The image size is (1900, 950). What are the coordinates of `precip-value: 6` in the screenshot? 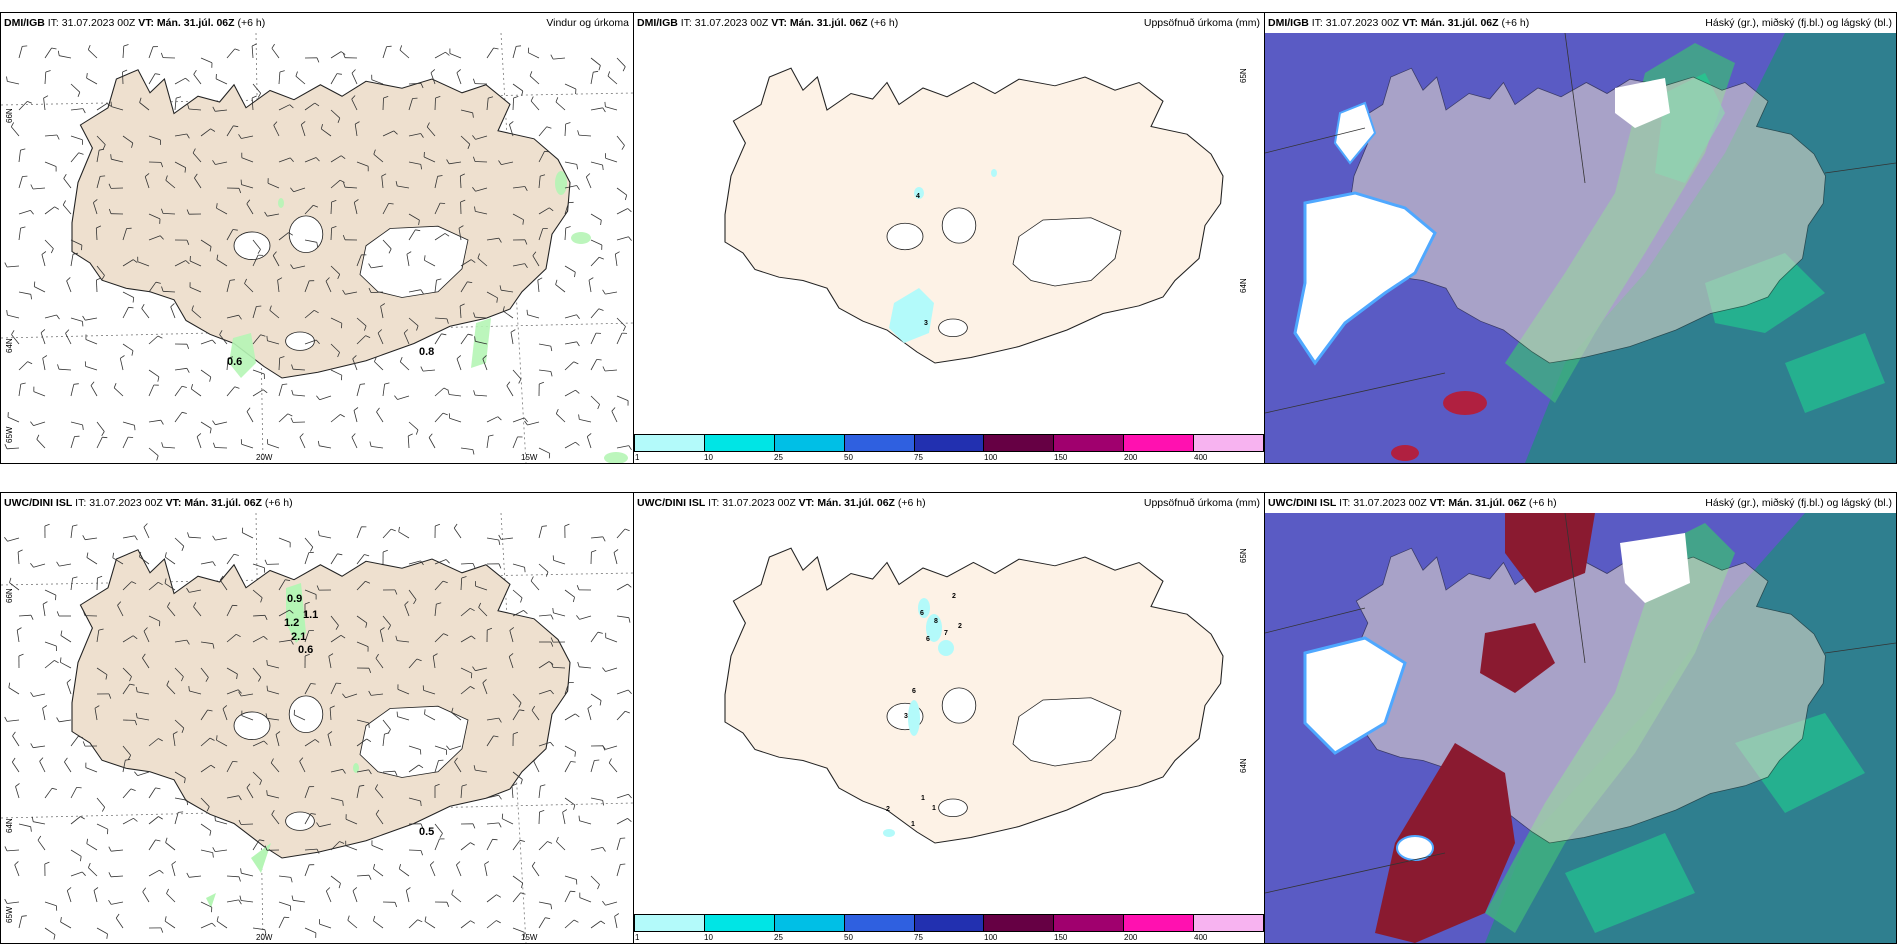 It's located at (922, 613).